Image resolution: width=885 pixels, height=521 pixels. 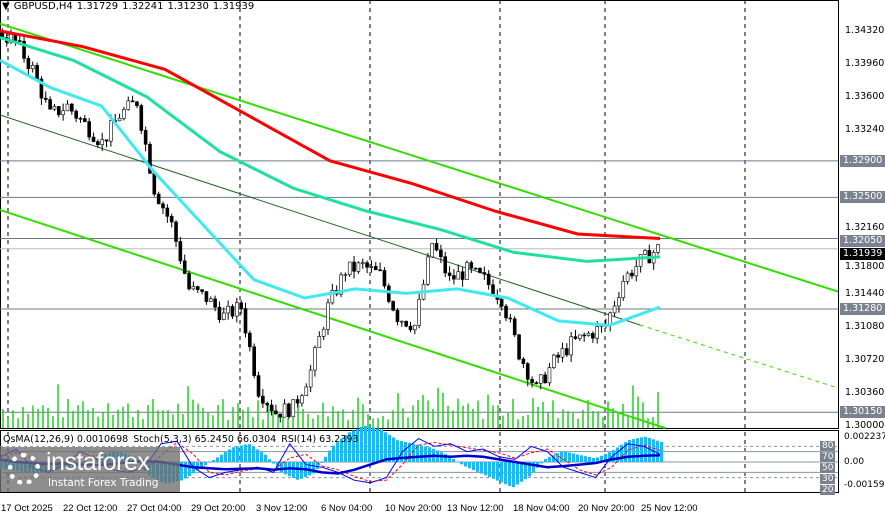 I want to click on time-tick-label: 10 Nov 20:00, so click(x=413, y=508).